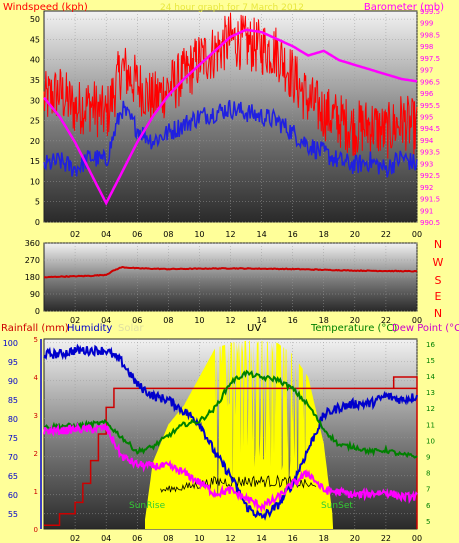  What do you see at coordinates (261, 538) in the screenshot?
I see `bottom-x-tick: 14` at bounding box center [261, 538].